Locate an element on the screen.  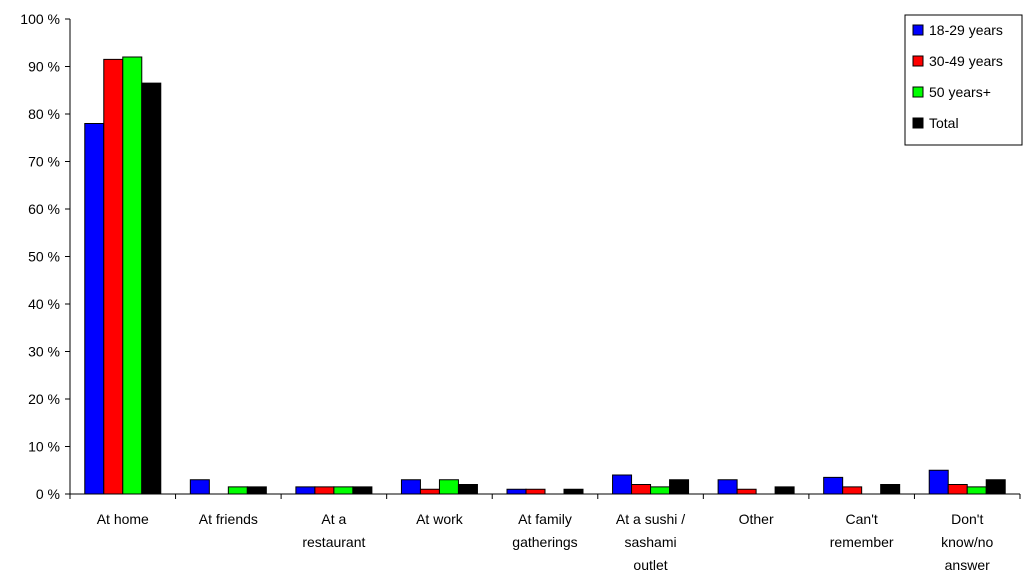
x-category-label: At a sushi / sashami outlet is located at coordinates (650, 542).